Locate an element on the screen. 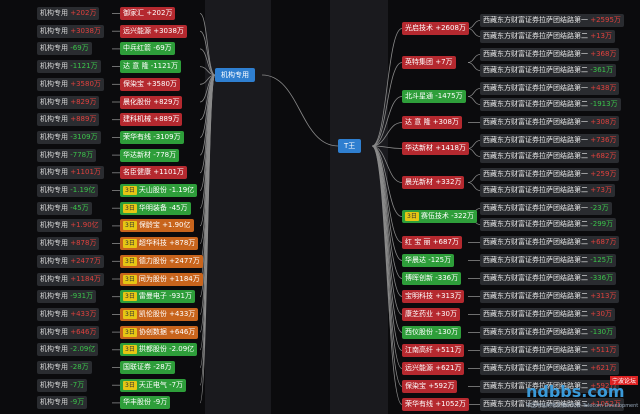 This screenshot has height=414, width=640. broker-seat-node: 西藏东方财富证券拉萨团结路第一 +308万 is located at coordinates (550, 122).